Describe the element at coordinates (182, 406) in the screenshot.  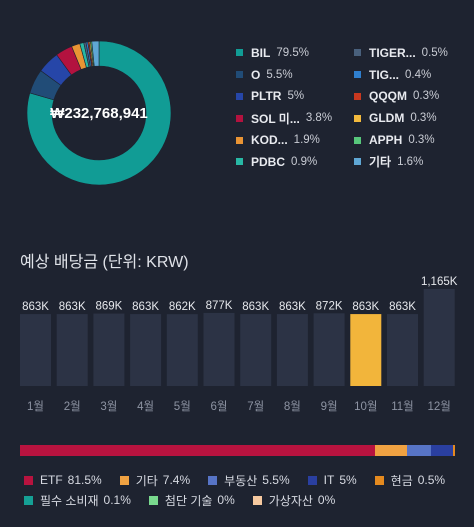
I see `month-label: 5월` at that location.